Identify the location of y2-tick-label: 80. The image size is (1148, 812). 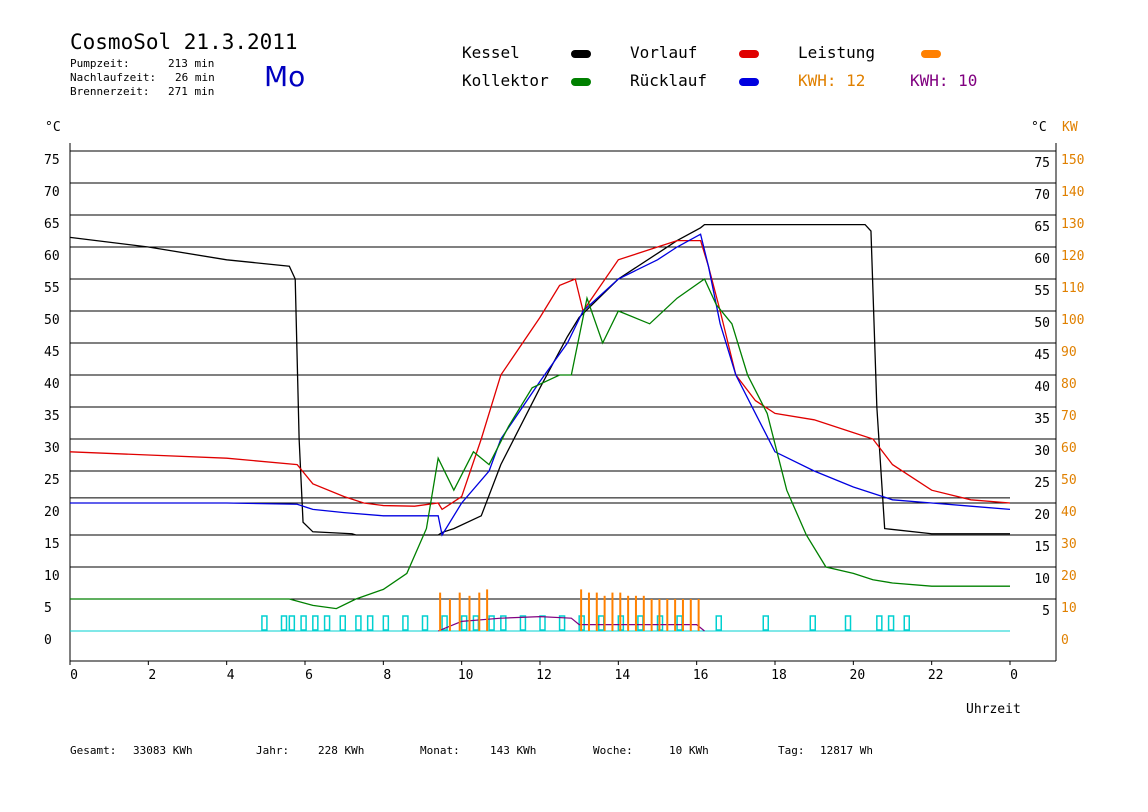
(1069, 384).